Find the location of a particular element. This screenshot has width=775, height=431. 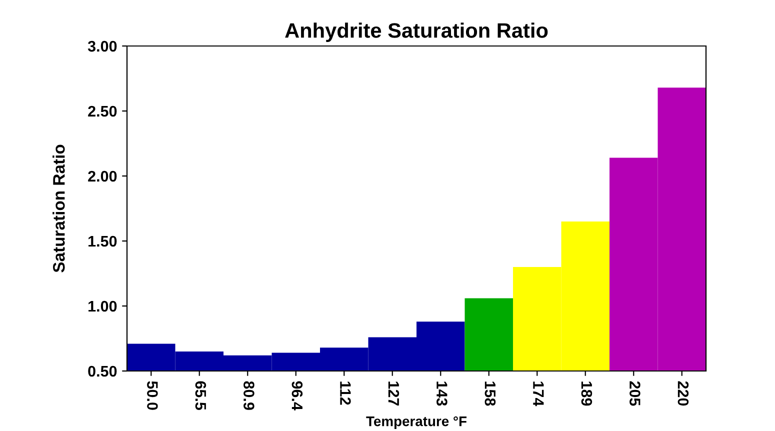

x-tick-label: 65.5 is located at coordinates (200, 395).